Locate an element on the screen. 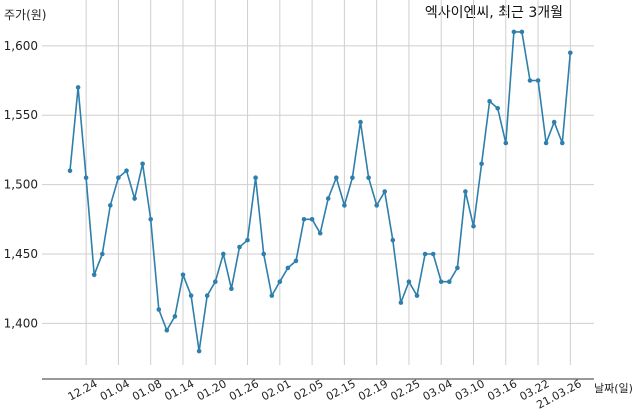  y-axis-label: 주가(원) is located at coordinates (25, 15).